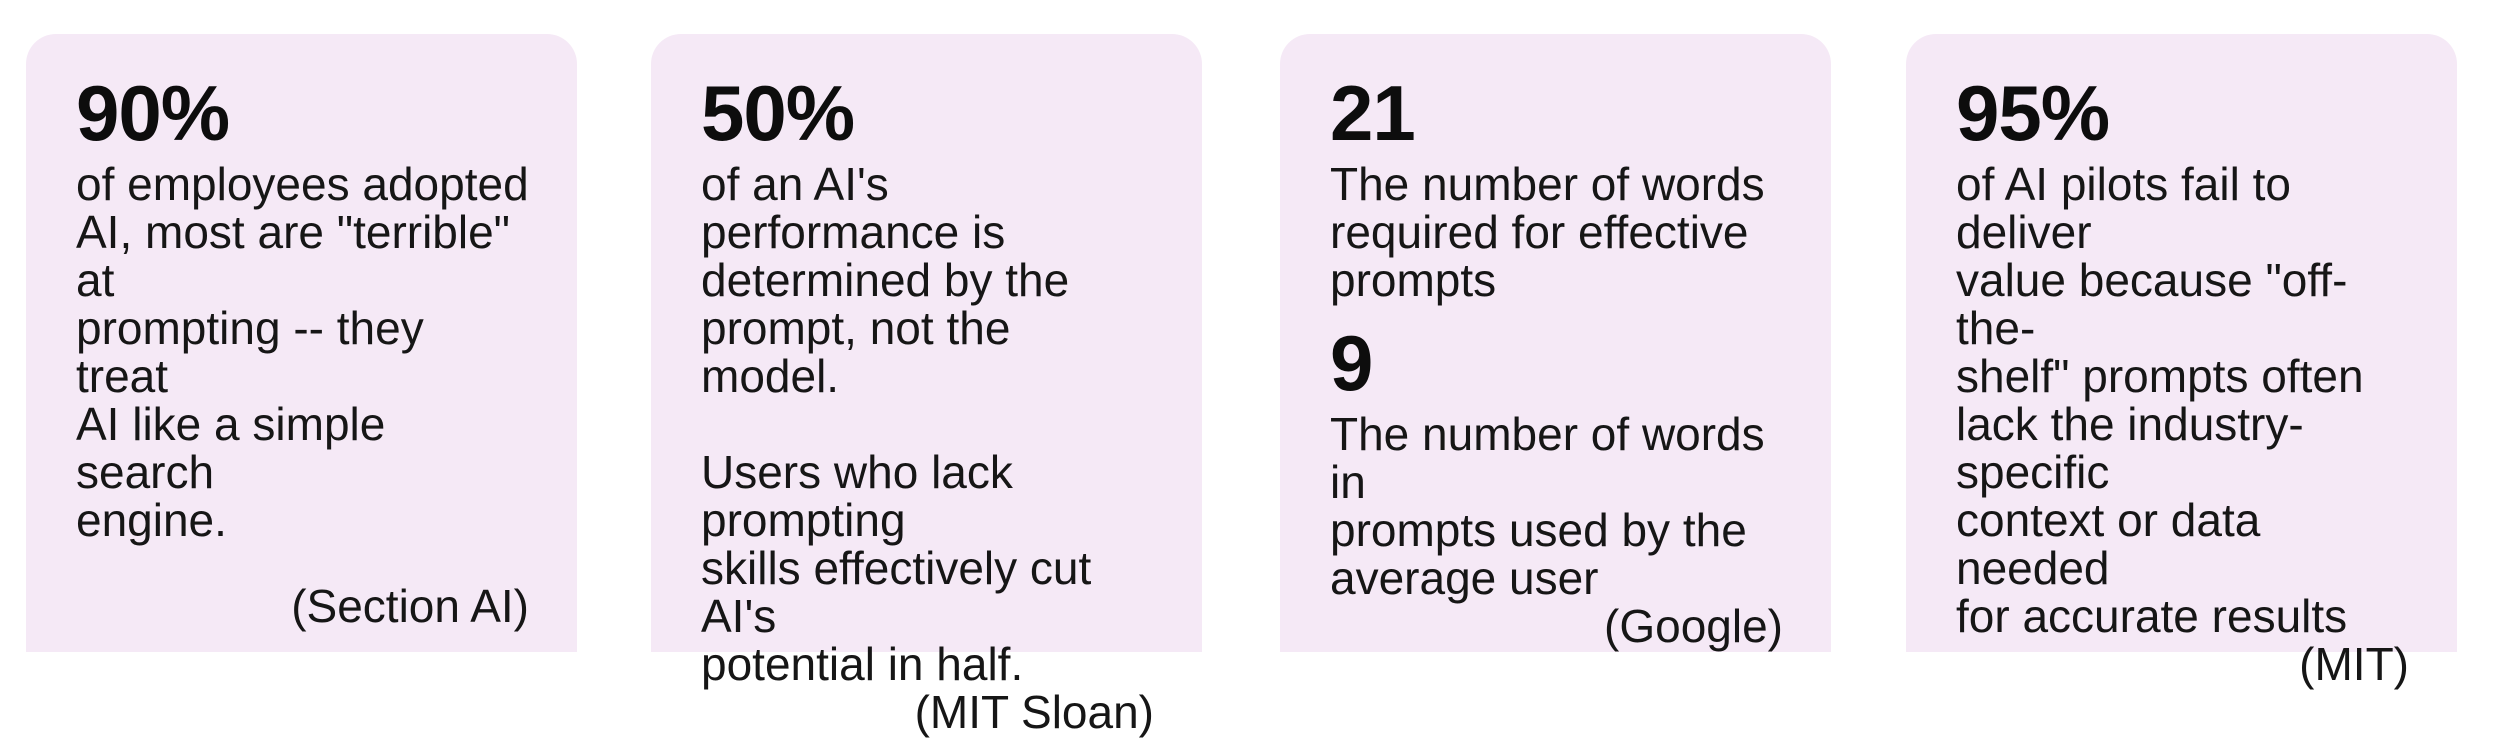 The image size is (2500, 738). Describe the element at coordinates (1373, 113) in the screenshot. I see `stat-value: 21` at that location.